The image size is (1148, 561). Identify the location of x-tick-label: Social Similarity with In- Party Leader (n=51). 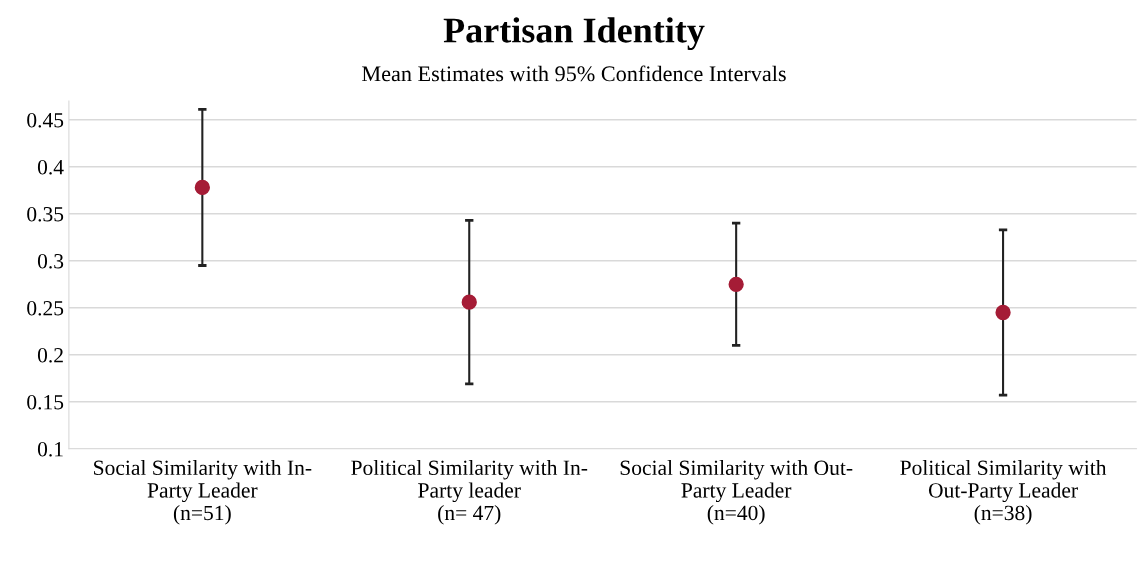
(203, 492).